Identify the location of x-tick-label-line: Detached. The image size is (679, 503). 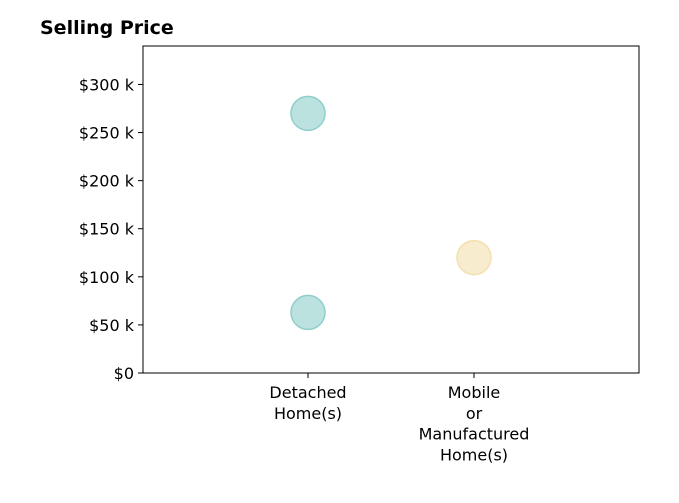
(307, 392).